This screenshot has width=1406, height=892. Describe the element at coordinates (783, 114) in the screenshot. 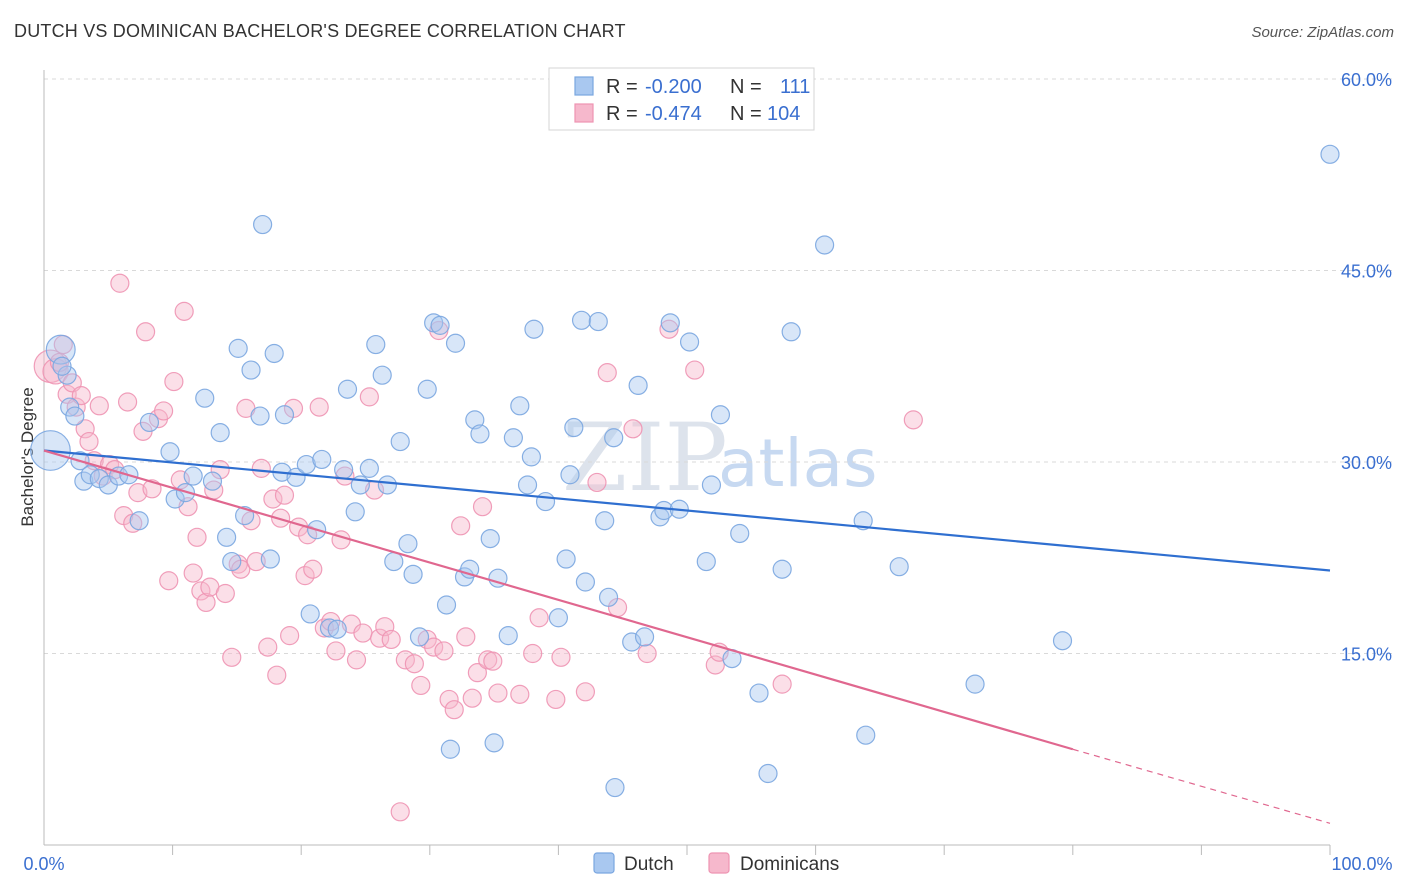

I see `legend-dominicans-n-value: 104` at that location.